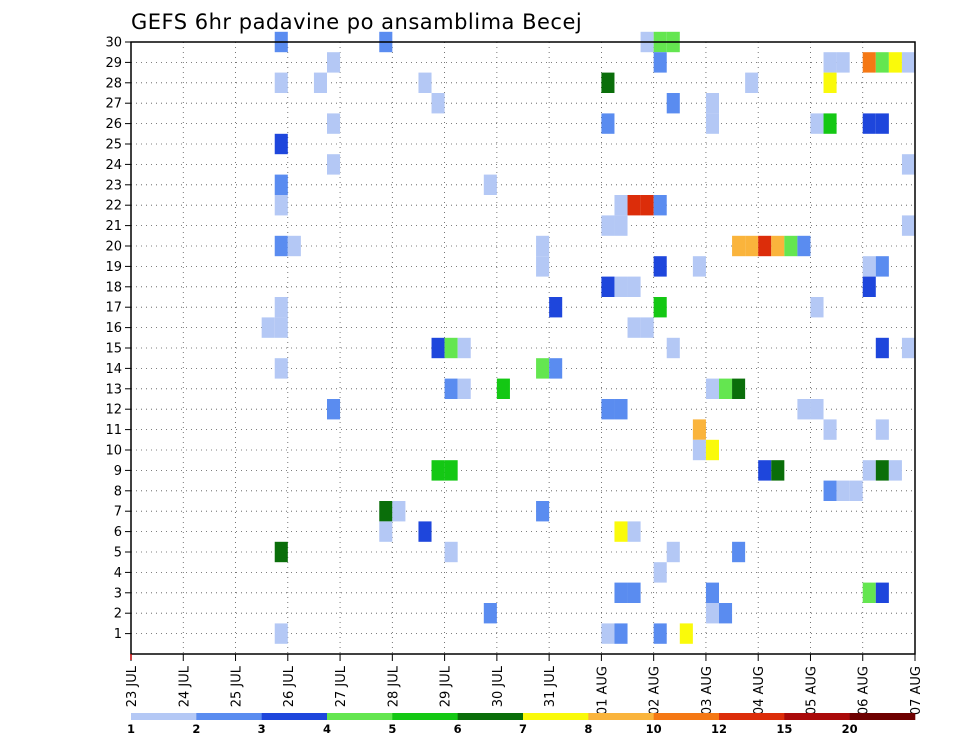  I want to click on x-tick-label: 30 JUL, so click(498, 686).